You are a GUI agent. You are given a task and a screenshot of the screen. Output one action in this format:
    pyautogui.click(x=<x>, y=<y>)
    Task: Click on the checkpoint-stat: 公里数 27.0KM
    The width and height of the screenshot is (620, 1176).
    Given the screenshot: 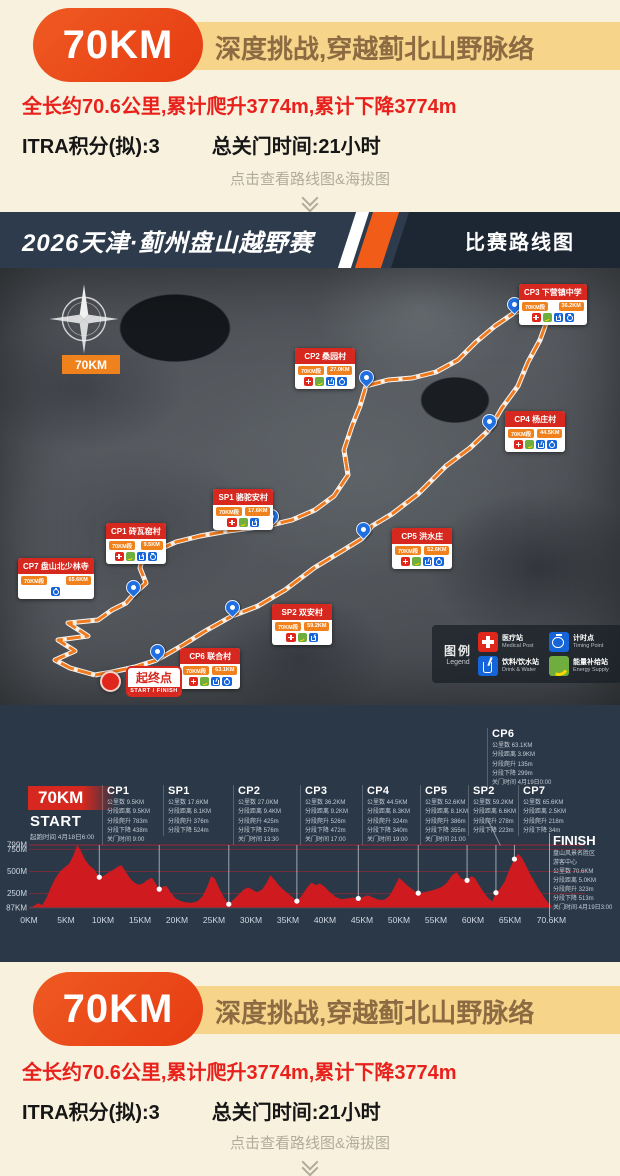 What is the action you would take?
    pyautogui.click(x=258, y=803)
    